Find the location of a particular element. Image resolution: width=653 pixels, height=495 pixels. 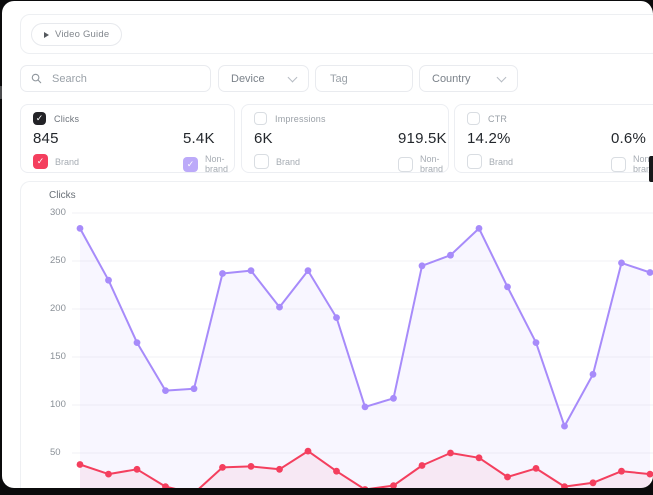

y-axis-tick: 300 is located at coordinates (58, 212).